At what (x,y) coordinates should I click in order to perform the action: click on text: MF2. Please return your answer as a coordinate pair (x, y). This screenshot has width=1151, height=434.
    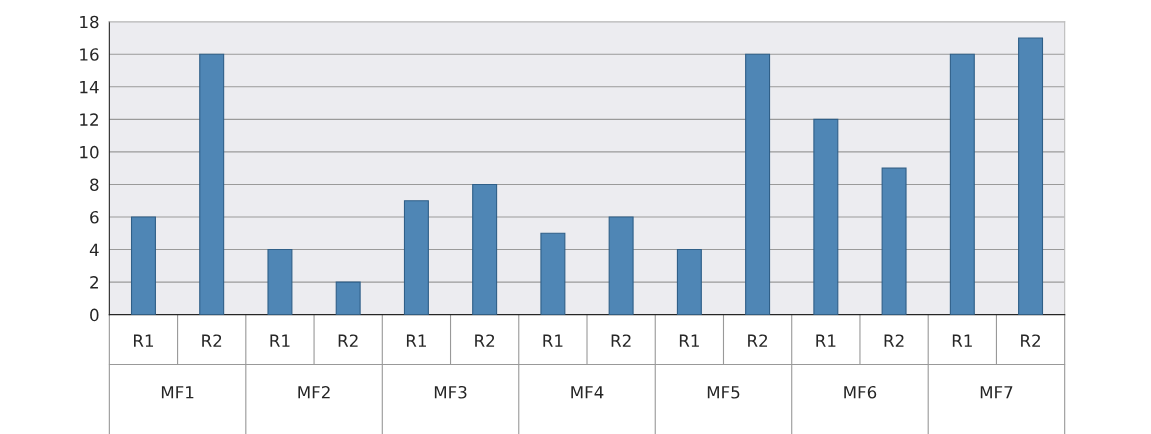
    Looking at the image, I should click on (314, 392).